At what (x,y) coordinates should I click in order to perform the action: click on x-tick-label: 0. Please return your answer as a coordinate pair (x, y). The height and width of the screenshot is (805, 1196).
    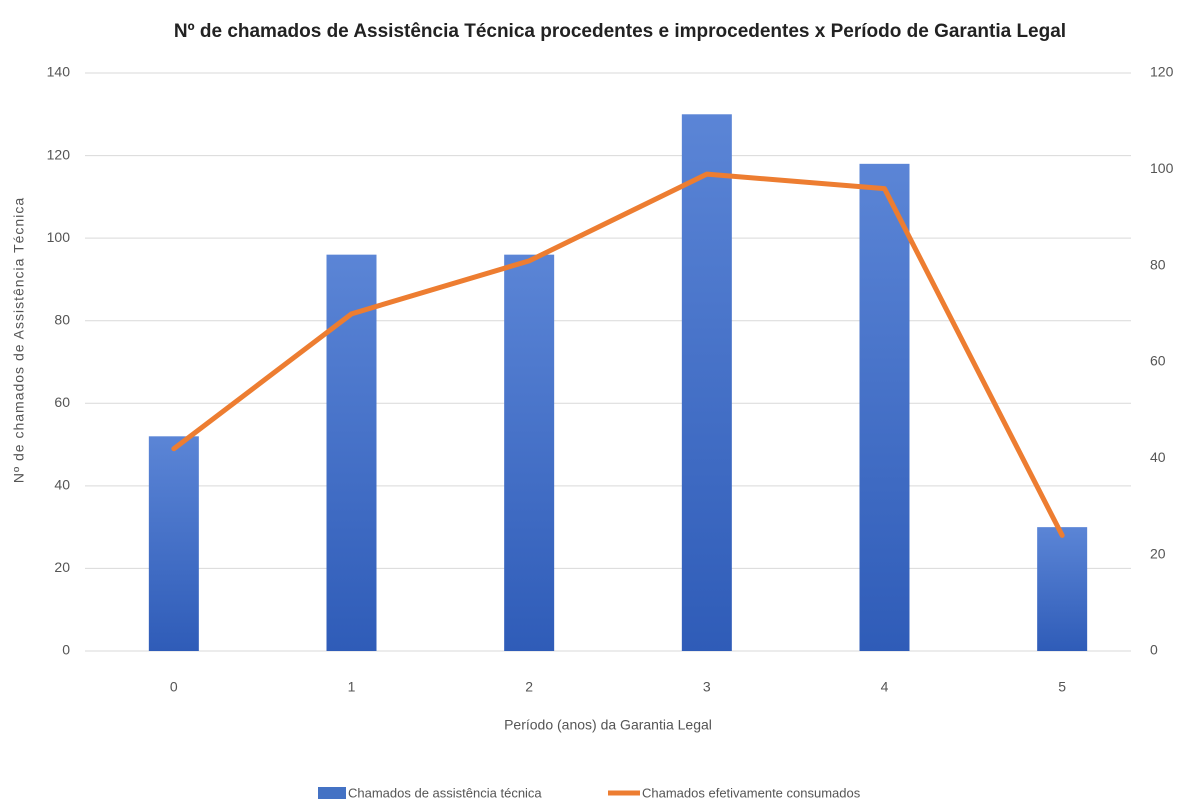
    Looking at the image, I should click on (174, 687).